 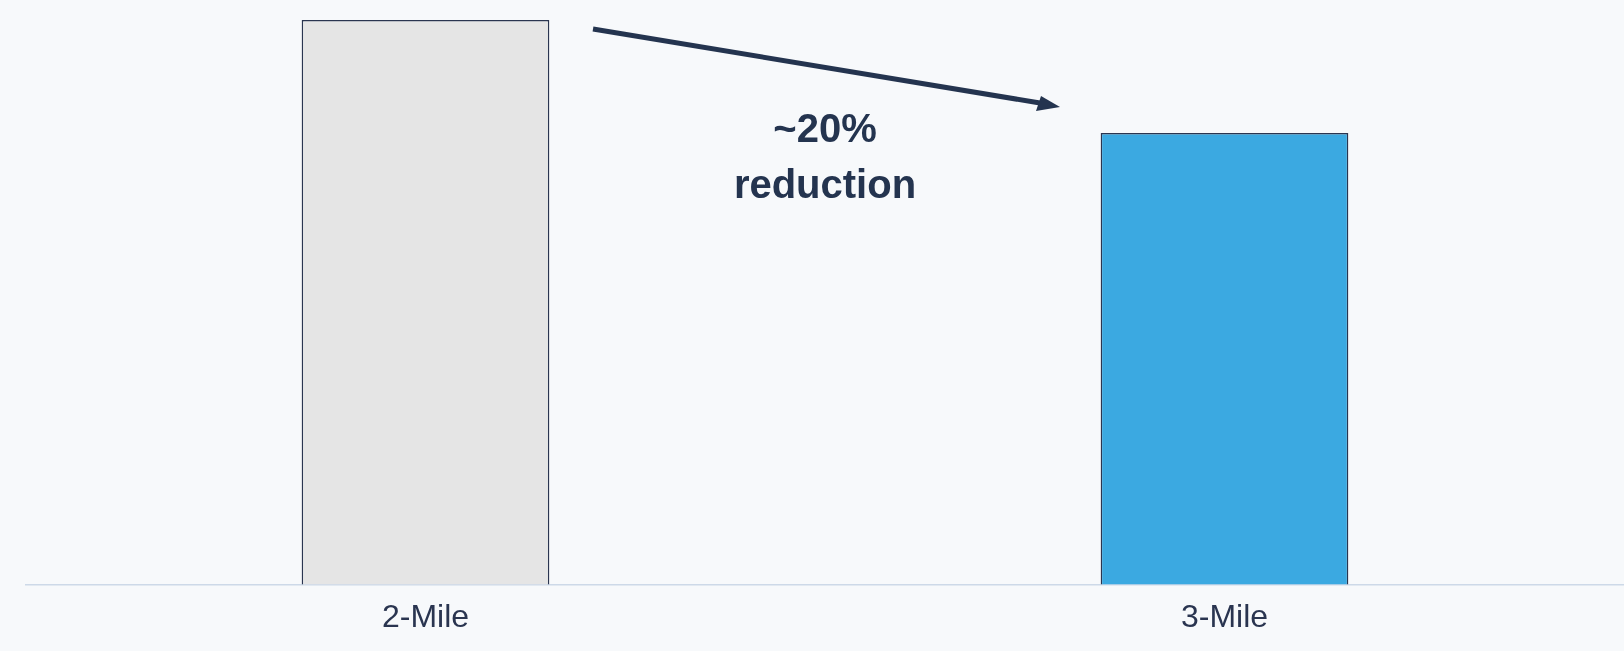 I want to click on x-tick-label: 2-Mile, so click(x=425, y=615).